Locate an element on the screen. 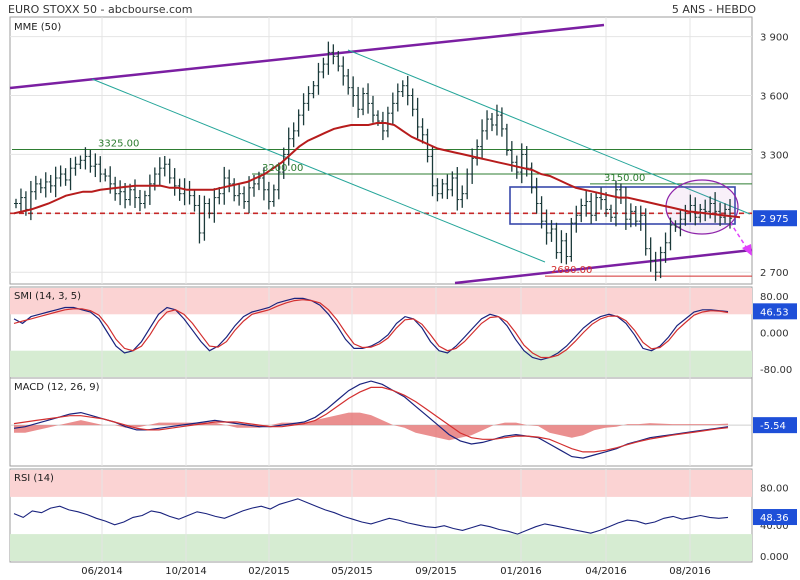  smi-y-tick-label: -80.00 is located at coordinates (776, 370).